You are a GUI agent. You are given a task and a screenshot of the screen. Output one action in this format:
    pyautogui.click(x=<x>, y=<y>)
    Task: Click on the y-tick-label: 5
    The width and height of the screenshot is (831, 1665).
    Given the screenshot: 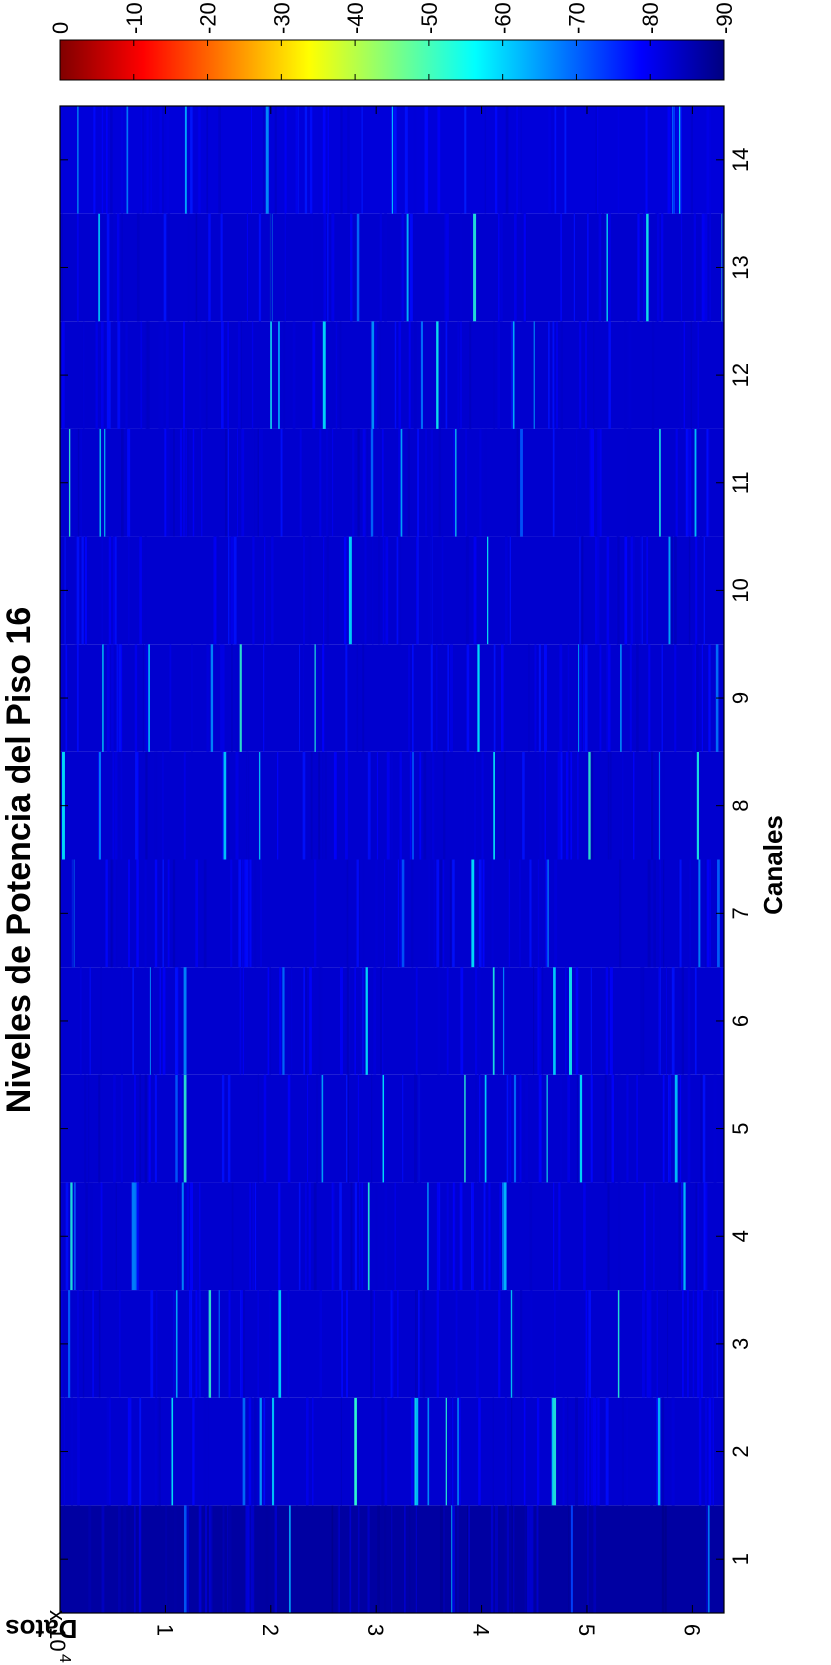 What is the action you would take?
    pyautogui.click(x=586, y=1630)
    